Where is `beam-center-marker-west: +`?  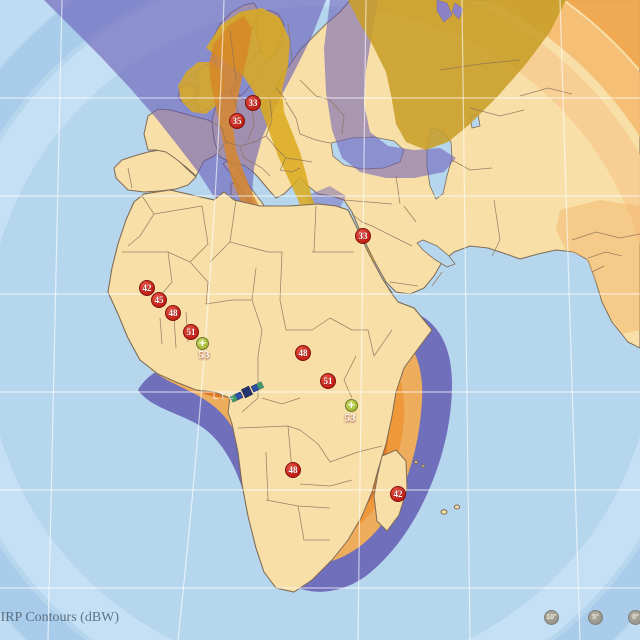 beam-center-marker-west: + is located at coordinates (202, 343).